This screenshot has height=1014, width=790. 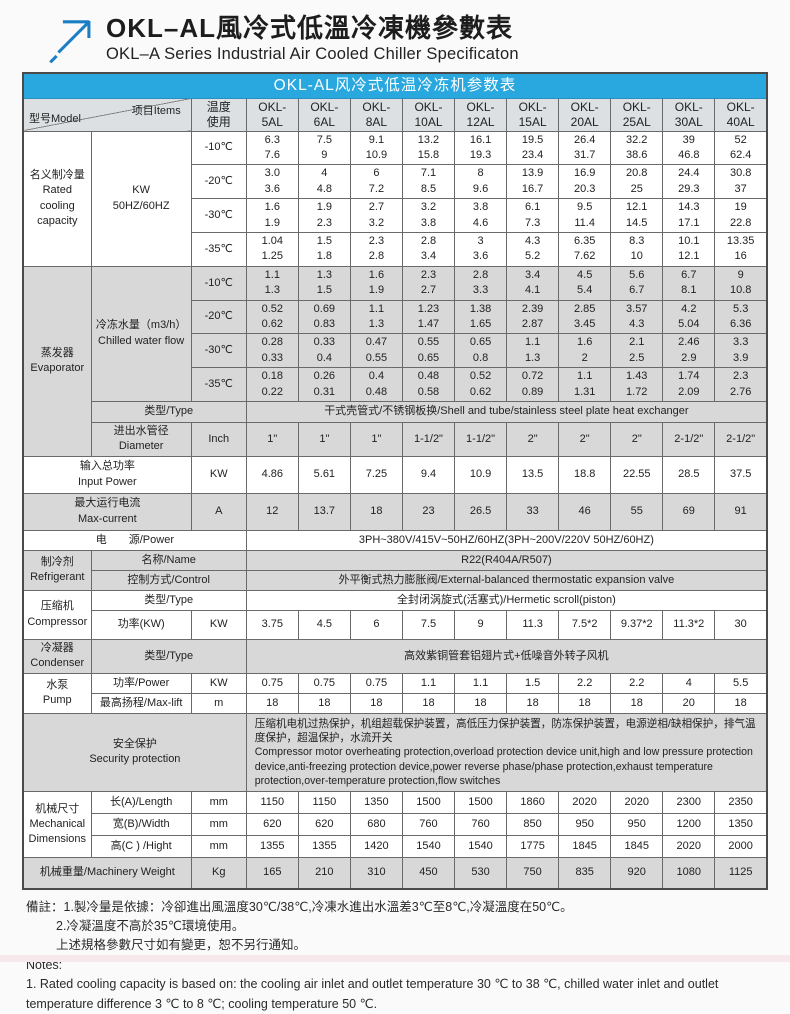 What do you see at coordinates (218, 148) in the screenshot?
I see `temp-label: -10℃` at bounding box center [218, 148].